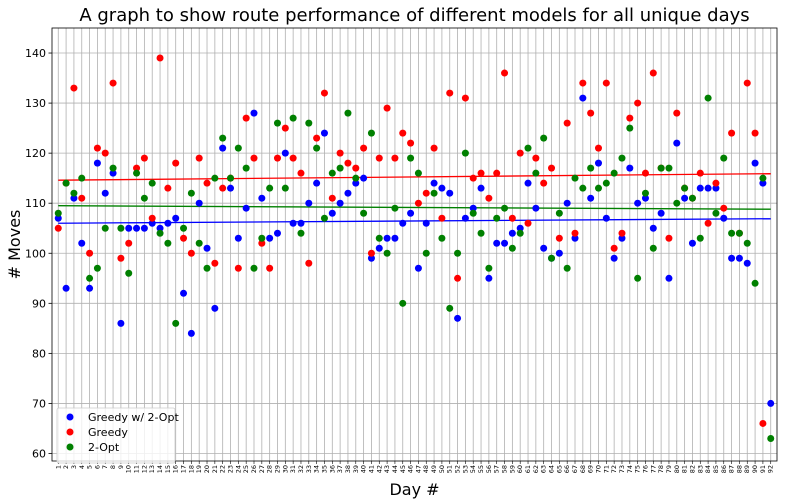 The width and height of the screenshot is (788, 504). Describe the element at coordinates (544, 469) in the screenshot. I see `x-tick-label: 63` at that location.